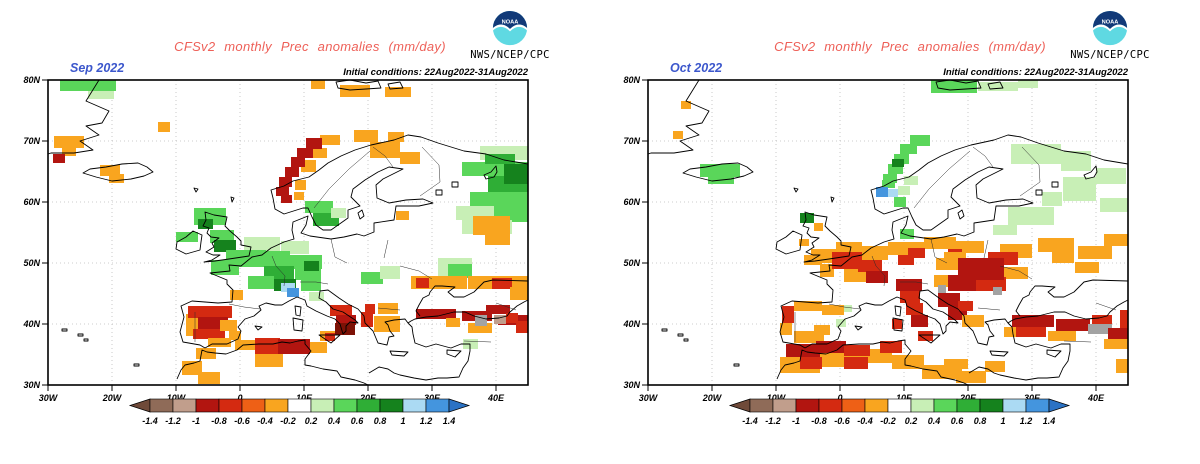  What do you see at coordinates (631, 80) in the screenshot?
I see `lat-tick-label: 80N` at bounding box center [631, 80].